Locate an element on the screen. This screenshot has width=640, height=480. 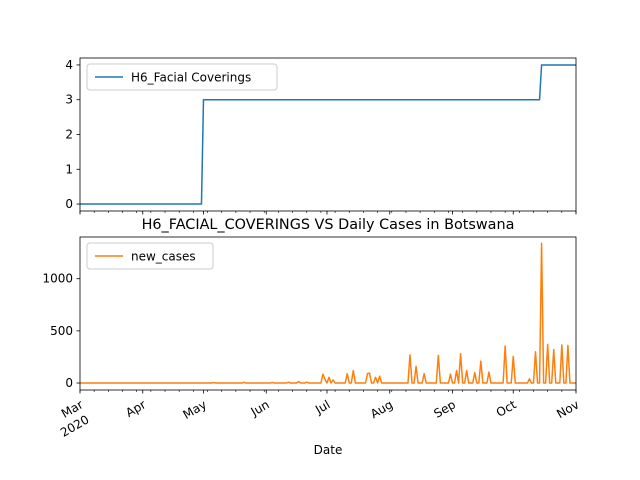
y-tick-label: 3 is located at coordinates (69, 100).